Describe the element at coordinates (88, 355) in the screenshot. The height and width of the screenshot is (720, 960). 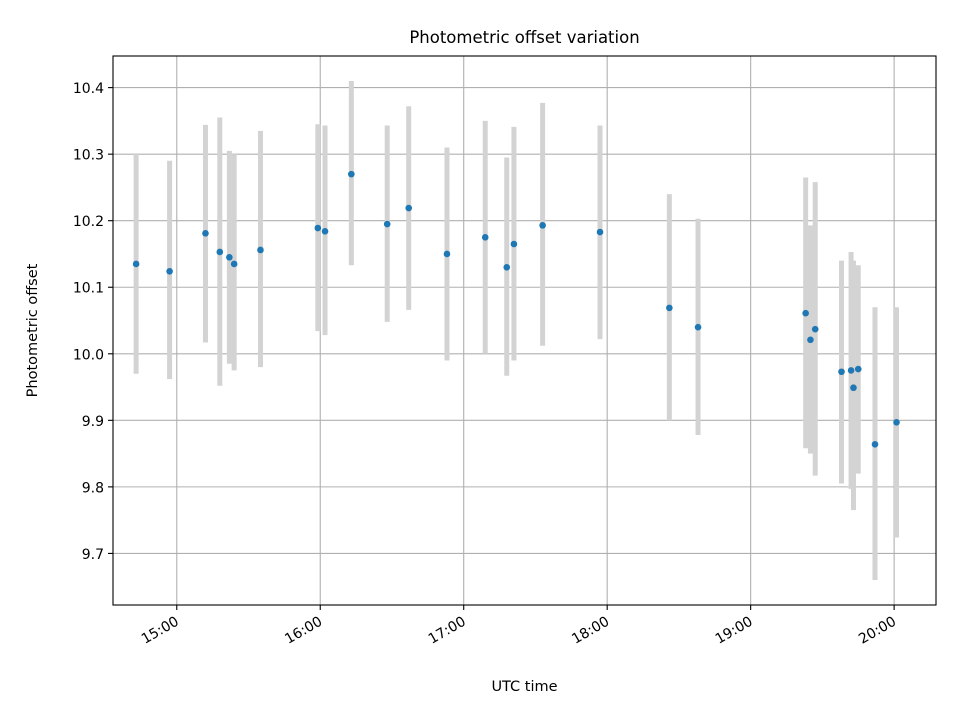
I see `y-tick-label: 10.0` at that location.